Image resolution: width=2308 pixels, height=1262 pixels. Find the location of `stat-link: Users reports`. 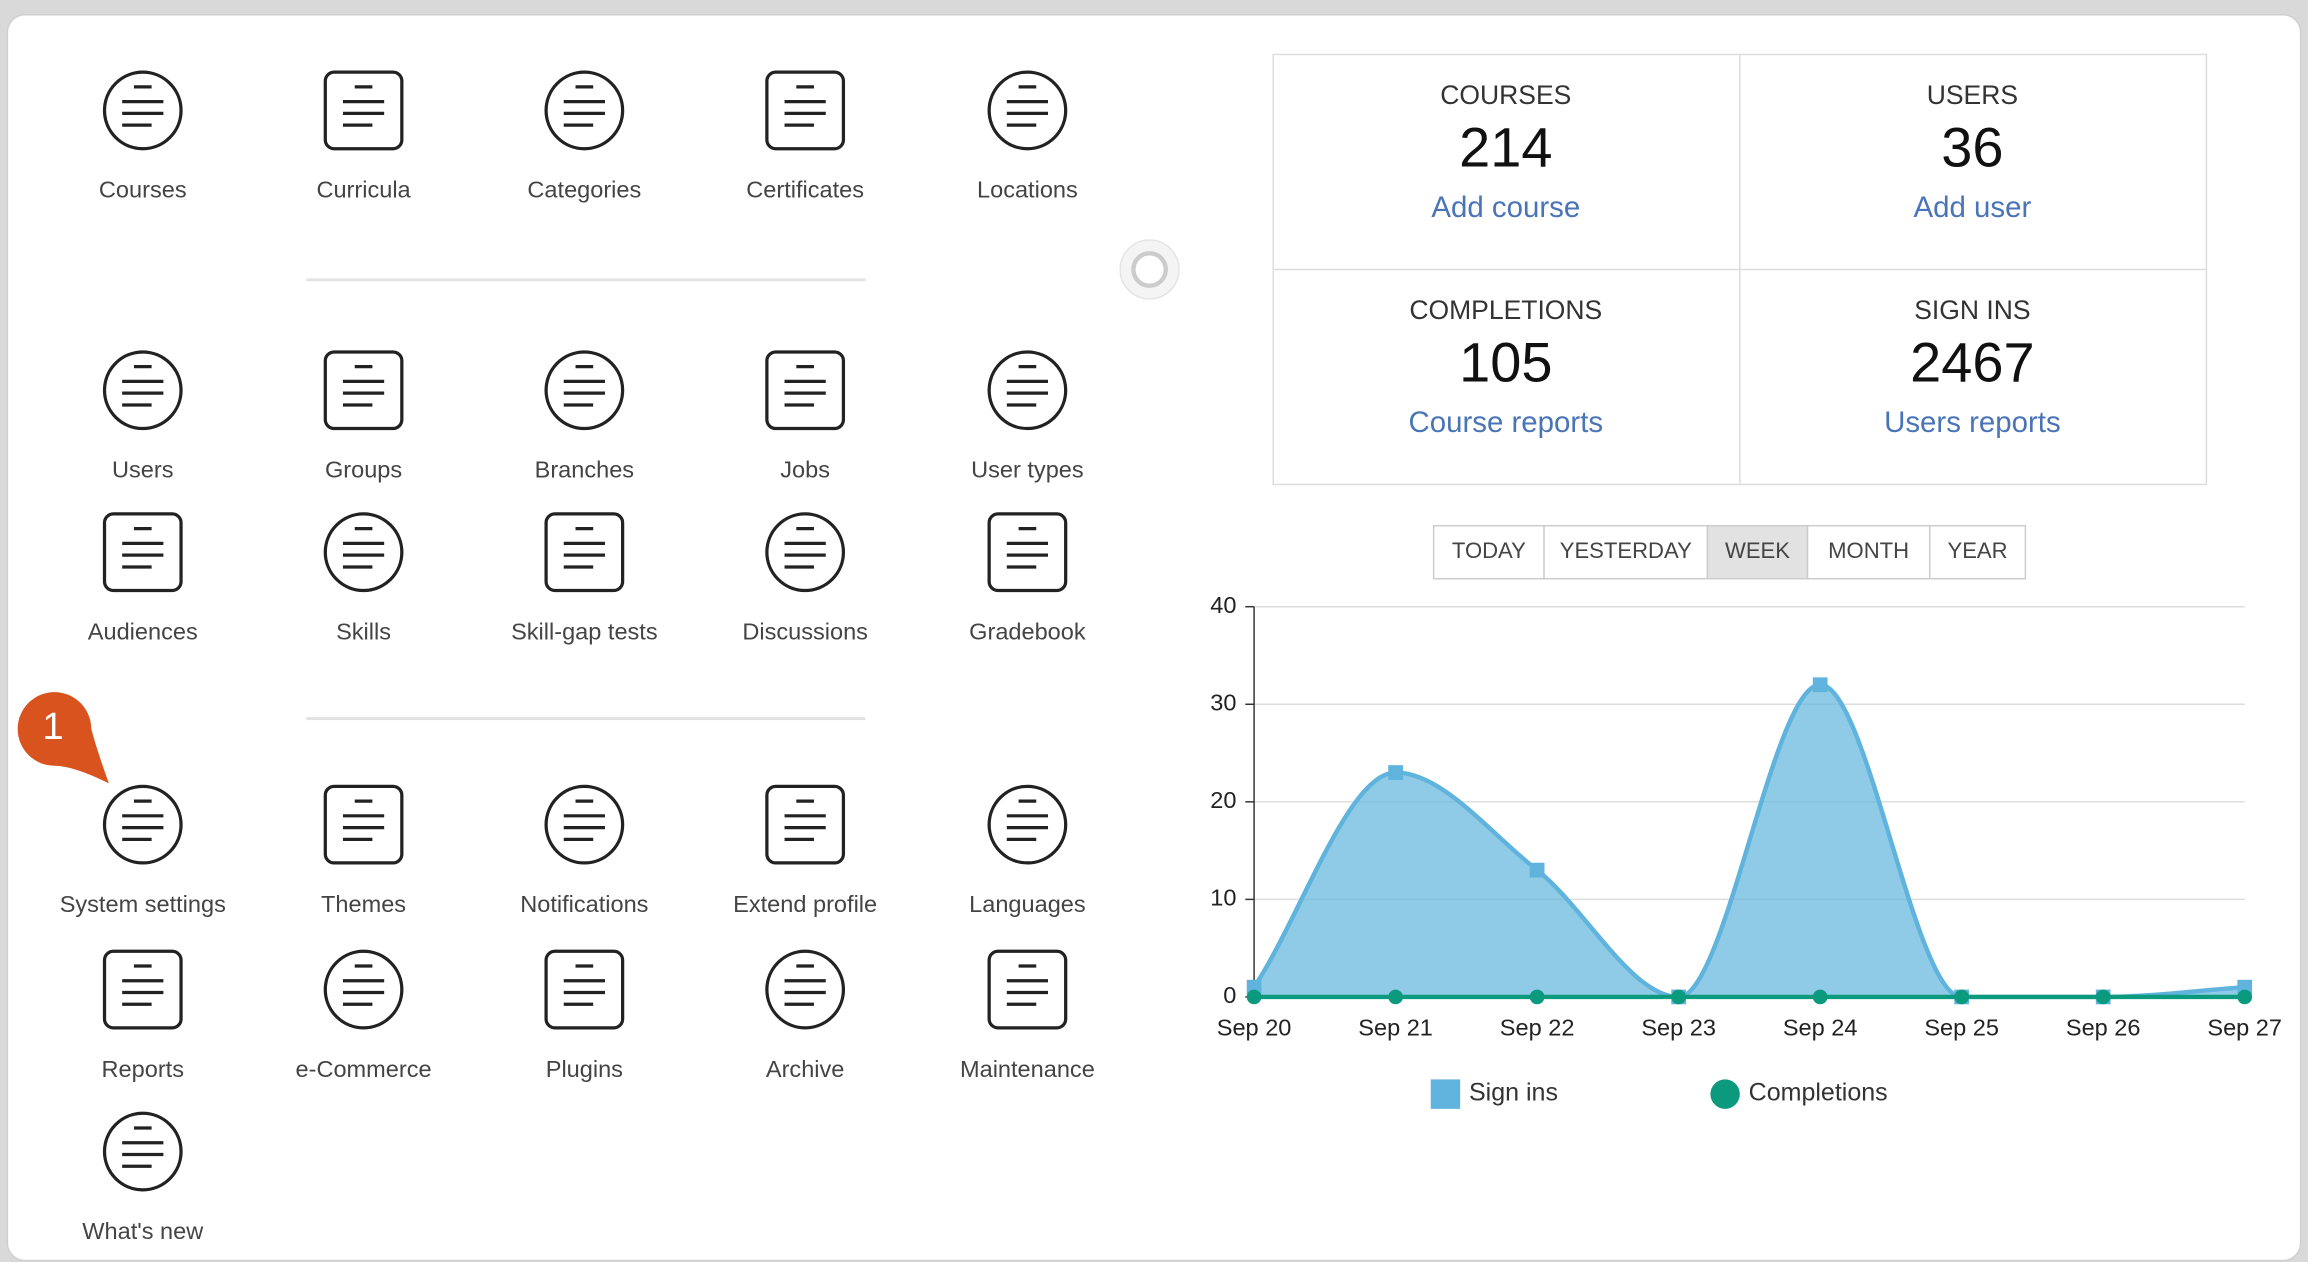

stat-link: Users reports is located at coordinates (1972, 422).